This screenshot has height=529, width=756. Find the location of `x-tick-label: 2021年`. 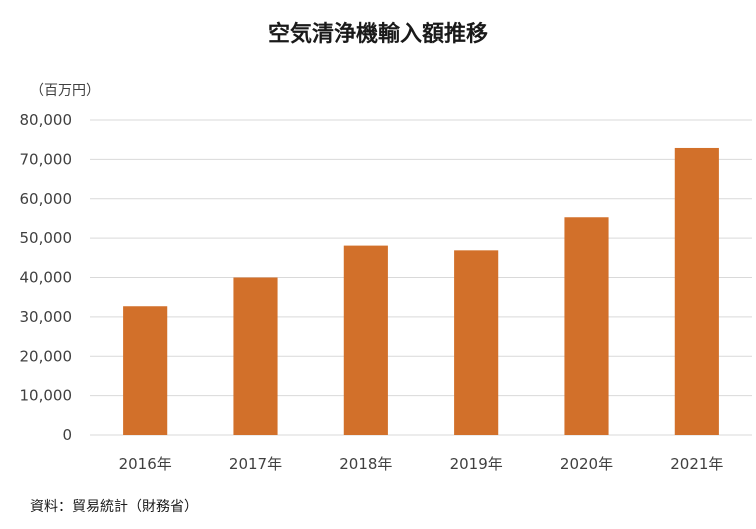

x-tick-label: 2021年 is located at coordinates (696, 464).